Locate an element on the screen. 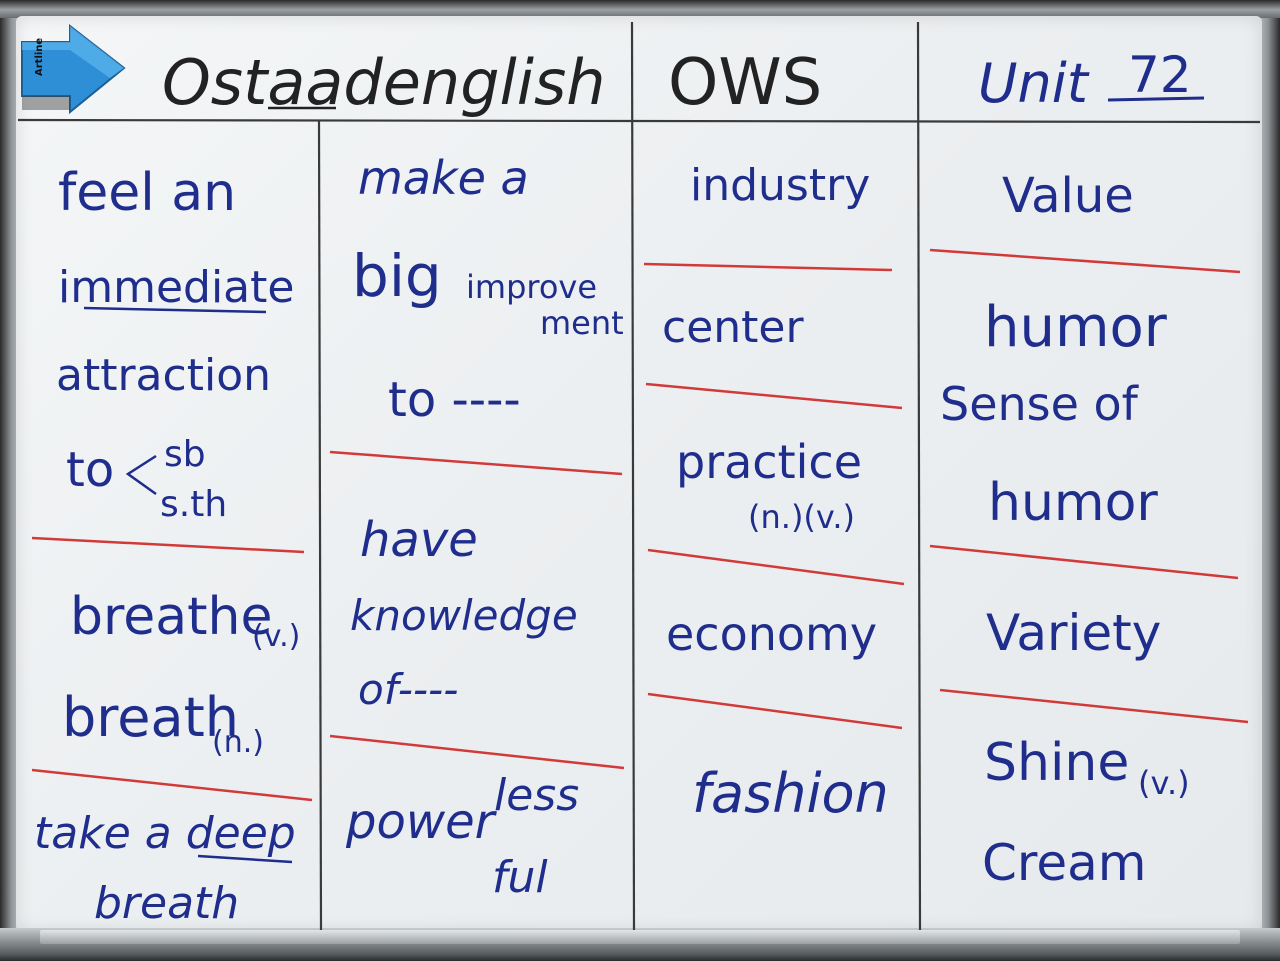 Image resolution: width=1280 pixels, height=961 pixels. col4-line-1: Value is located at coordinates (1068, 196).